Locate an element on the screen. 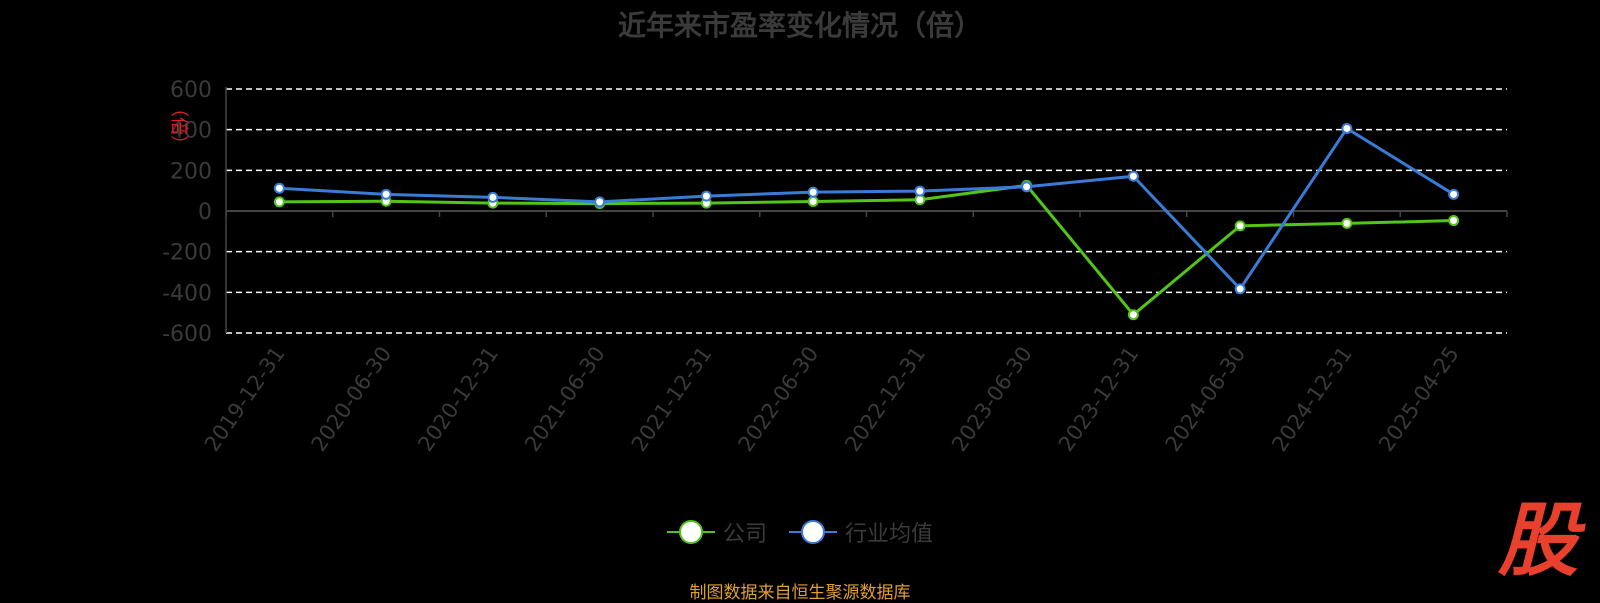 The width and height of the screenshot is (1600, 603). legend: 公司 行业均值 is located at coordinates (800, 532).